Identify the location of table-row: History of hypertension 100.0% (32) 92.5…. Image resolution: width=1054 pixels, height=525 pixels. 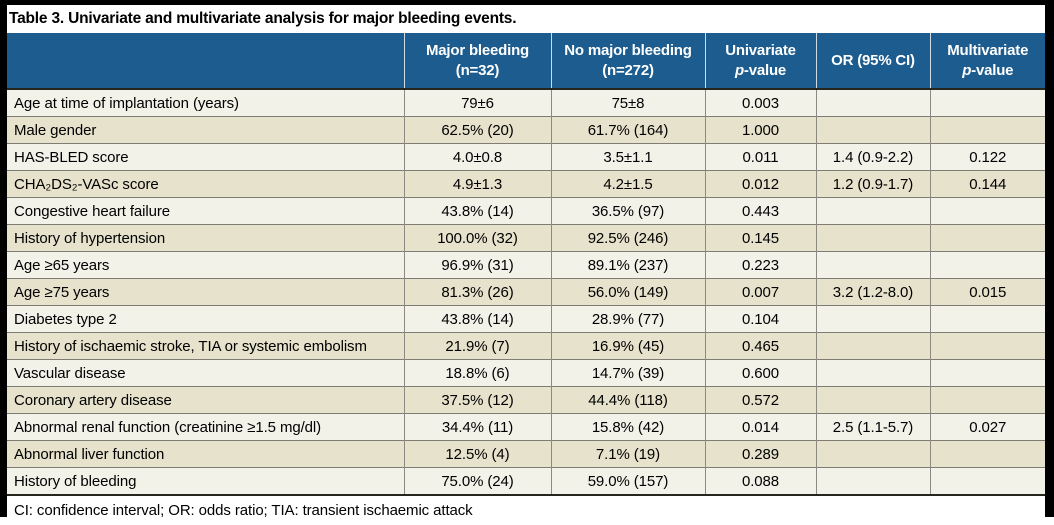
(526, 238).